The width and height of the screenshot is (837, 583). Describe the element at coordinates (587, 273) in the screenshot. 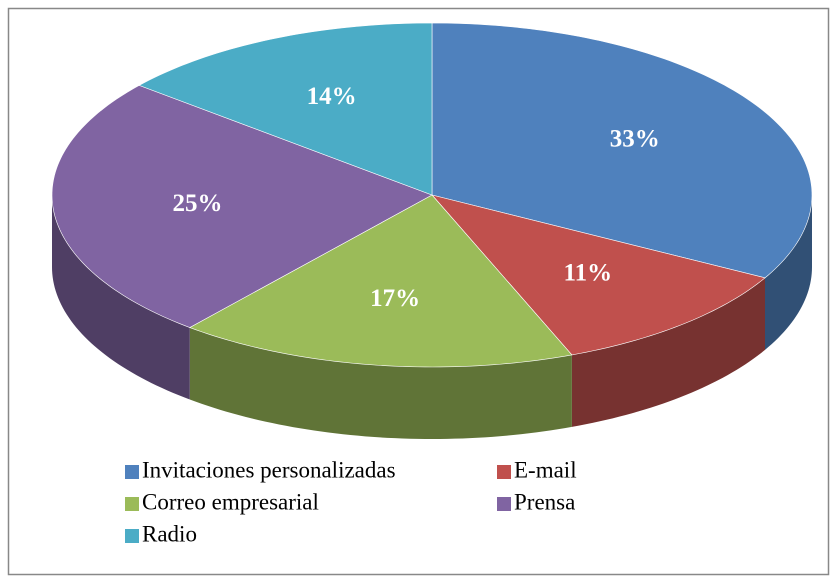

I see `data-label: 11%` at that location.